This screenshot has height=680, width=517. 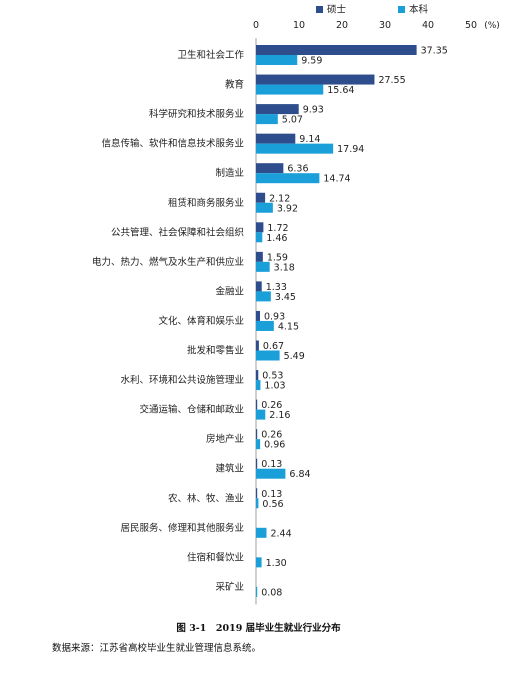 I want to click on category-label-11: 水利、环境和公共设施管理业, so click(x=182, y=380).